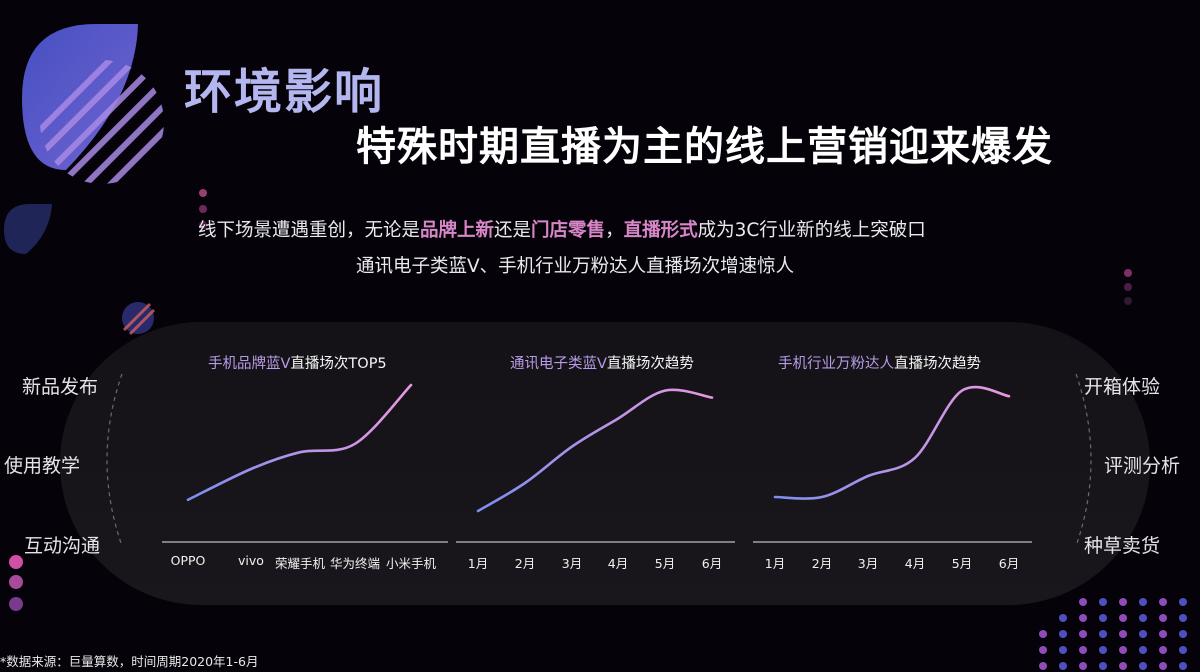  What do you see at coordinates (28, 229) in the screenshot?
I see `decorative-leaf` at bounding box center [28, 229].